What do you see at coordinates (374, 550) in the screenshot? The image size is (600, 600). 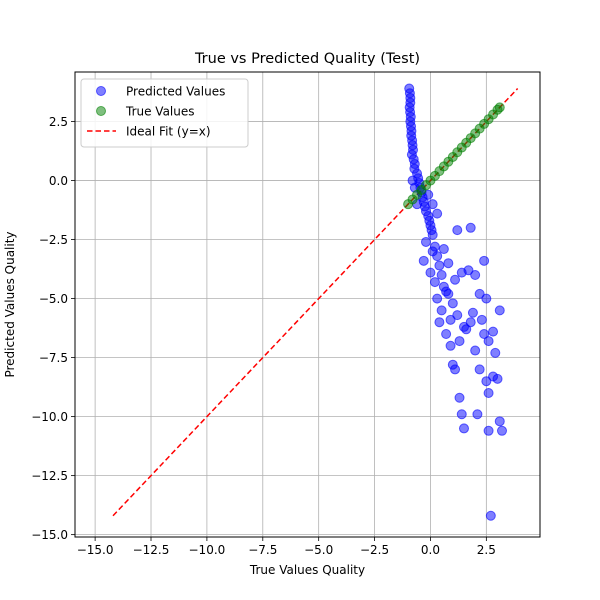 I see `x-tick-label: −2.5` at bounding box center [374, 550].